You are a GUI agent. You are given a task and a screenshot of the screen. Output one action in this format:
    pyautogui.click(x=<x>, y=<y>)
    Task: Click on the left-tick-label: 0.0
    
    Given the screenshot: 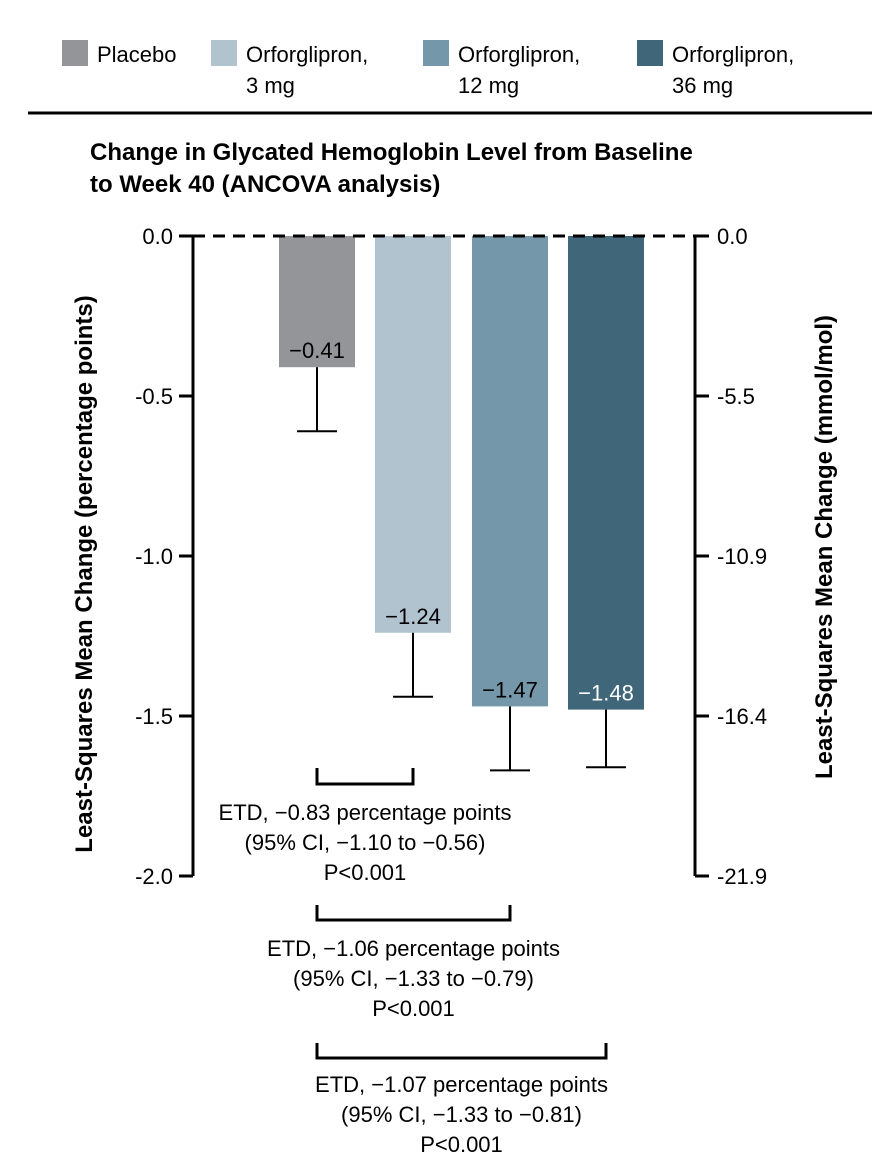 What is the action you would take?
    pyautogui.click(x=157, y=236)
    